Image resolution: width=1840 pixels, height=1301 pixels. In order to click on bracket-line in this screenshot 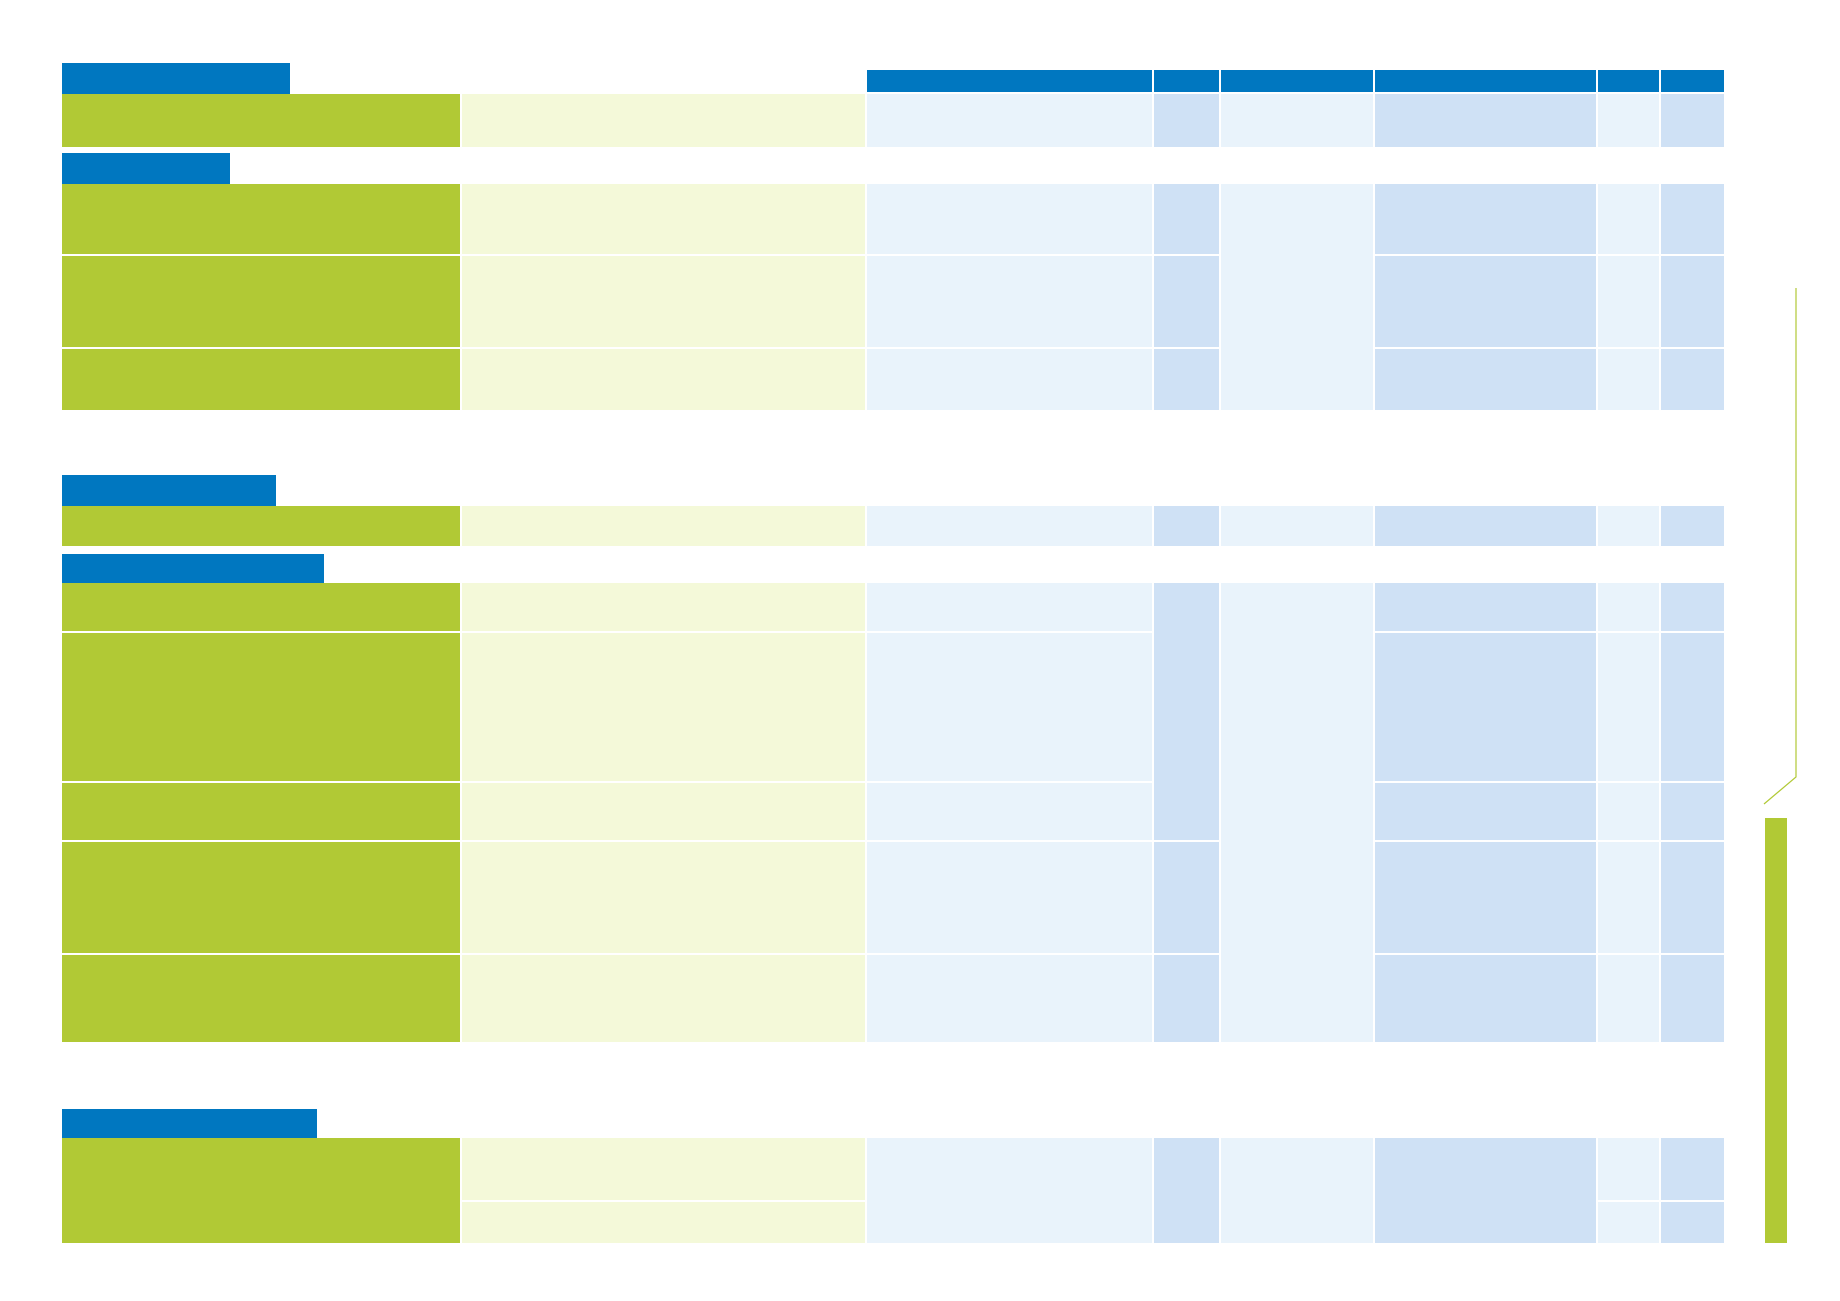, I will do `click(1780, 546)`.